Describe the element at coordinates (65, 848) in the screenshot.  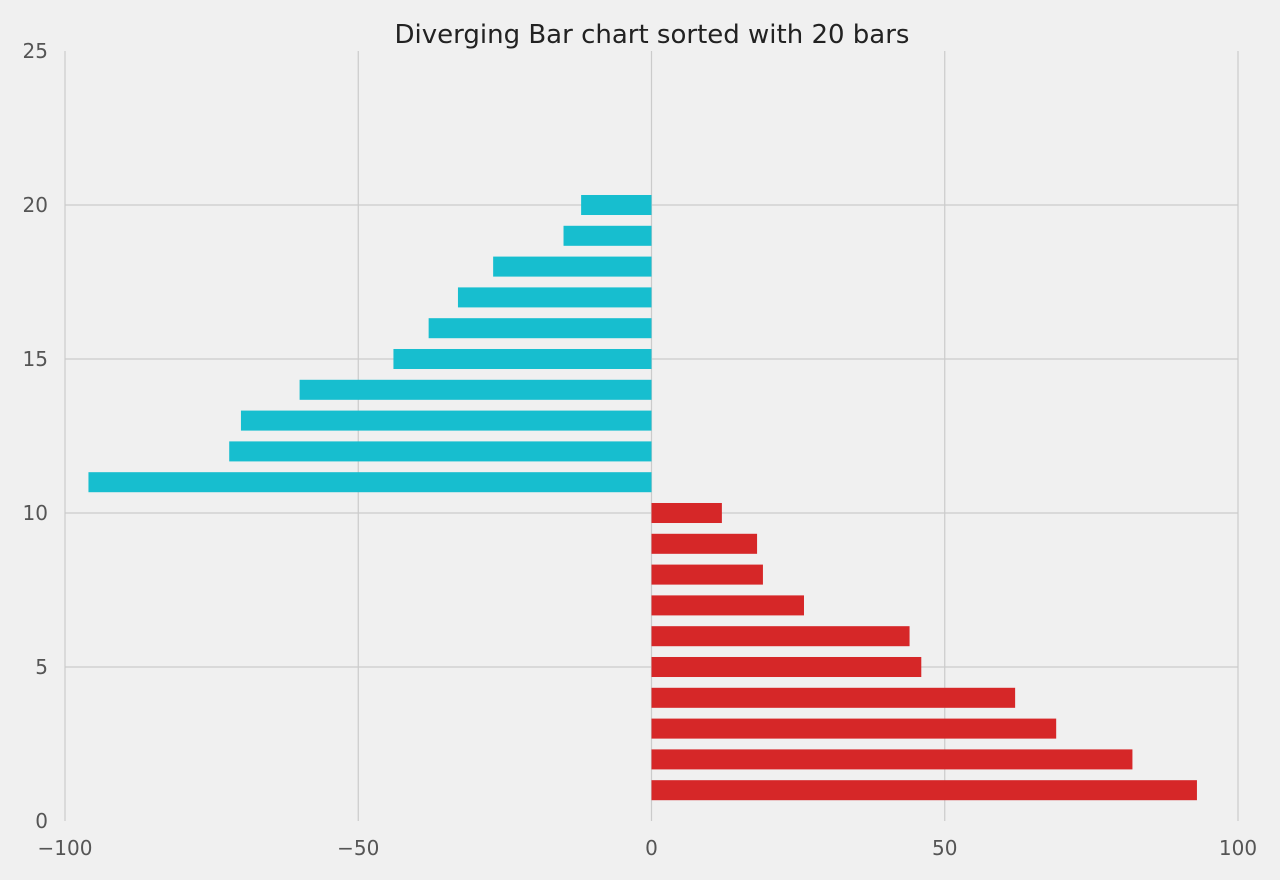
I see `x-tick-label: −100` at that location.